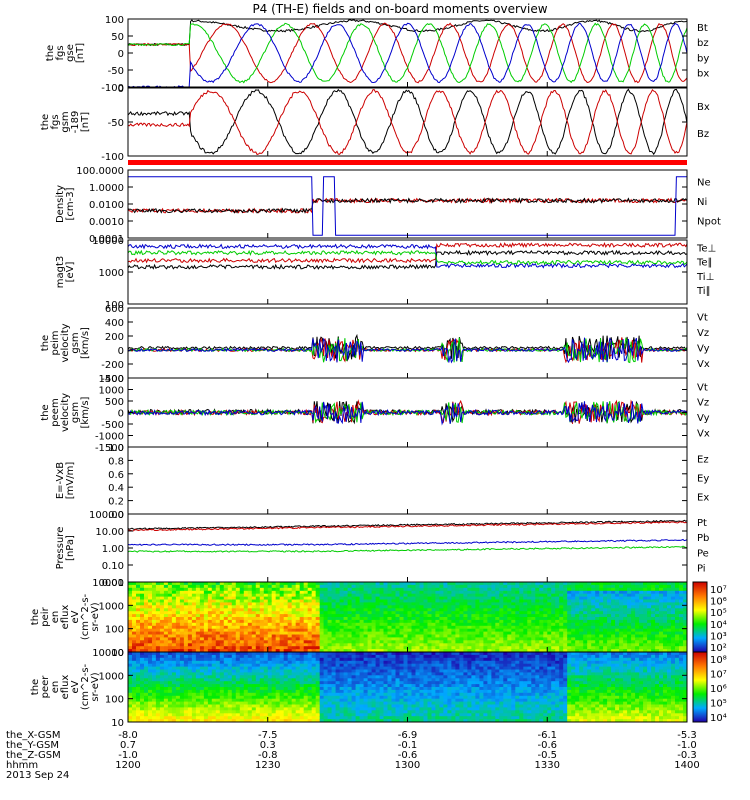 This screenshot has height=800, width=750. I want to click on ytick-density: 0.0100, so click(106, 205).